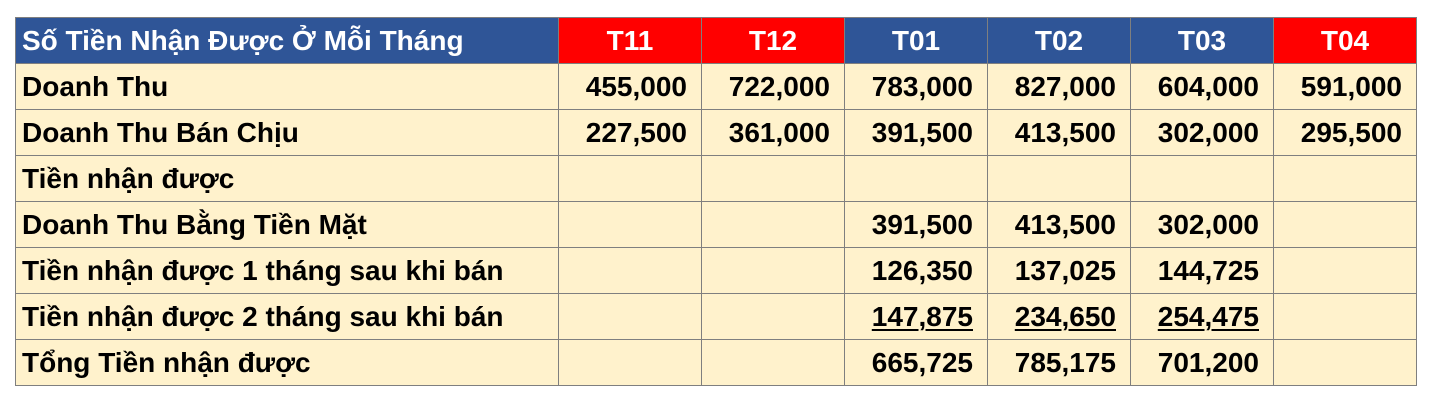  Describe the element at coordinates (1059, 362) in the screenshot. I see `value-cell: 785,175` at that location.